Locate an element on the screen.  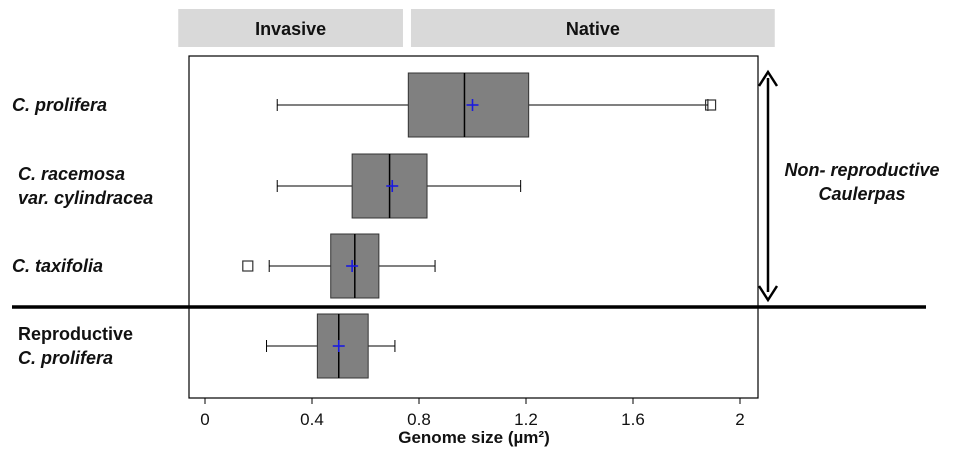
x-tick-label-3: 1.2 is located at coordinates (526, 419).